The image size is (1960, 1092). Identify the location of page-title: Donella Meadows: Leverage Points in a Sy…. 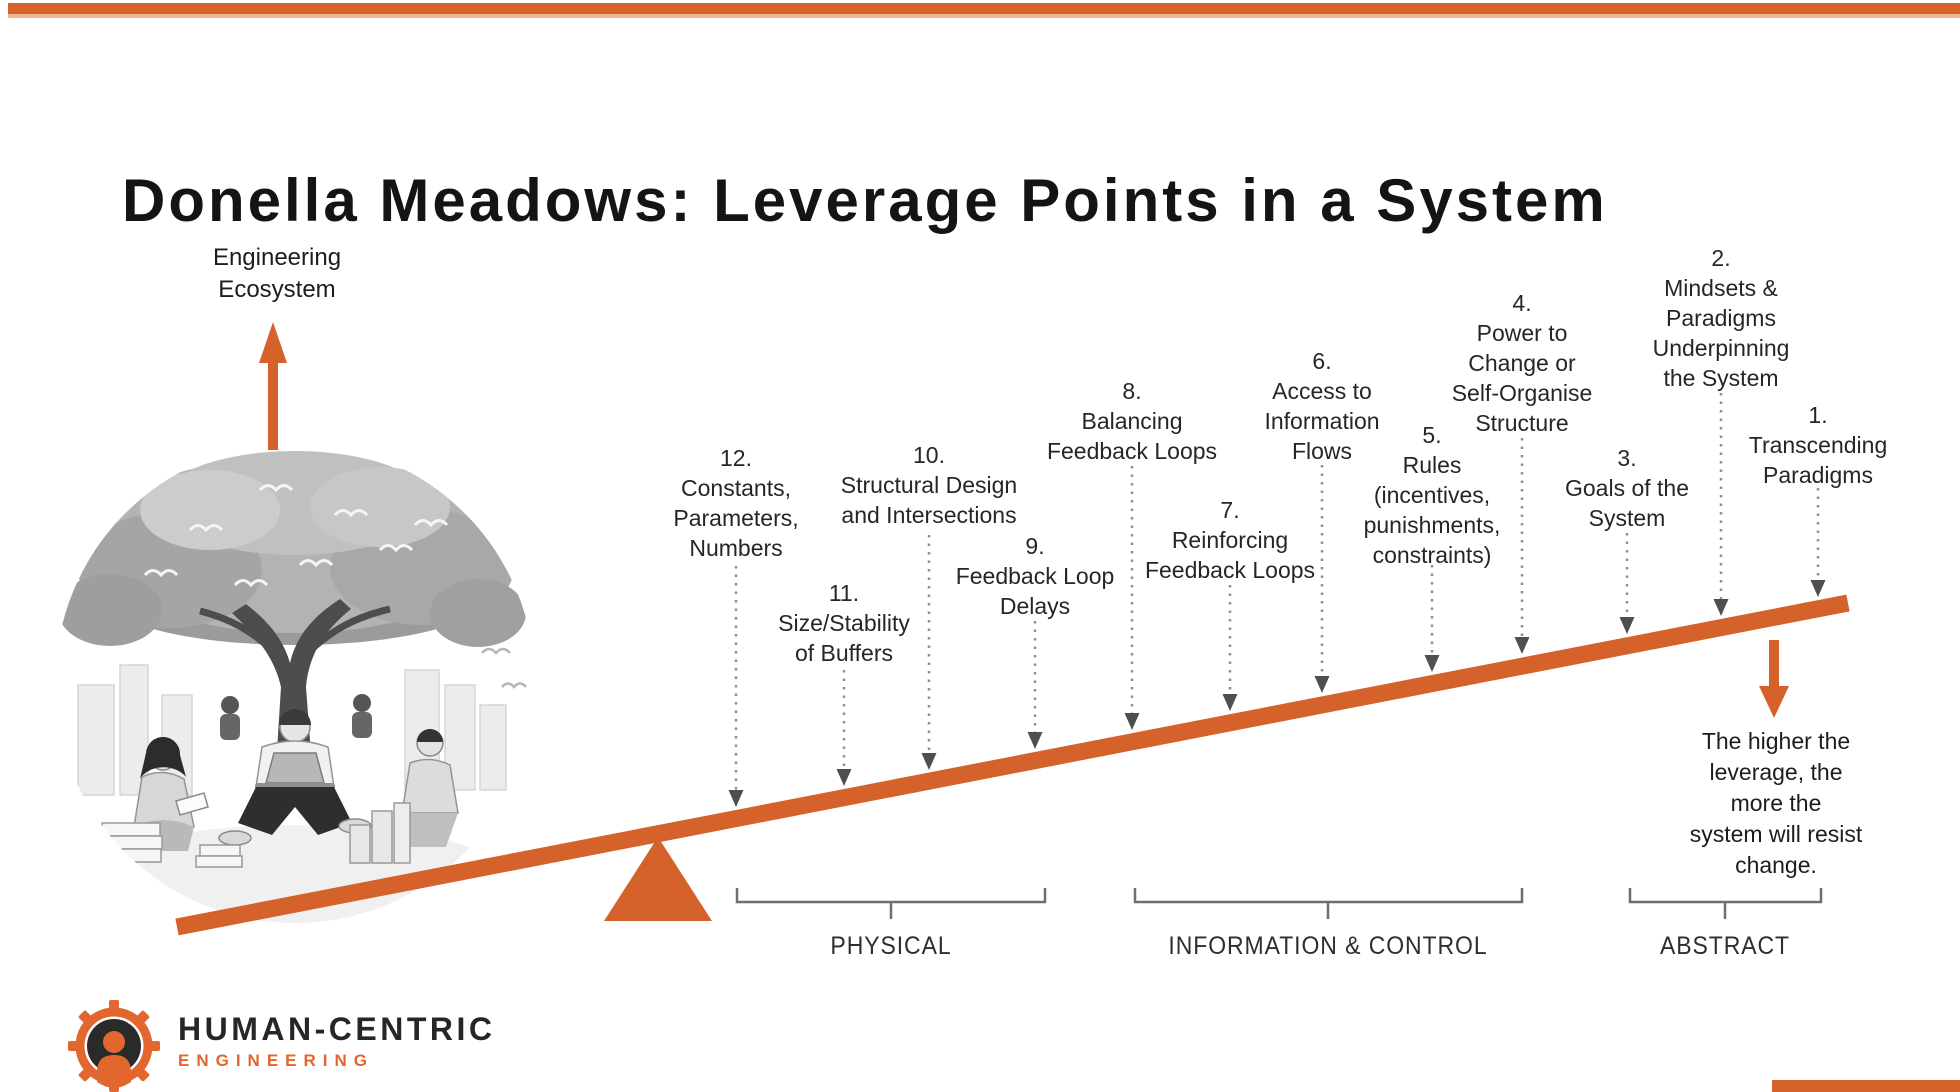
(865, 201).